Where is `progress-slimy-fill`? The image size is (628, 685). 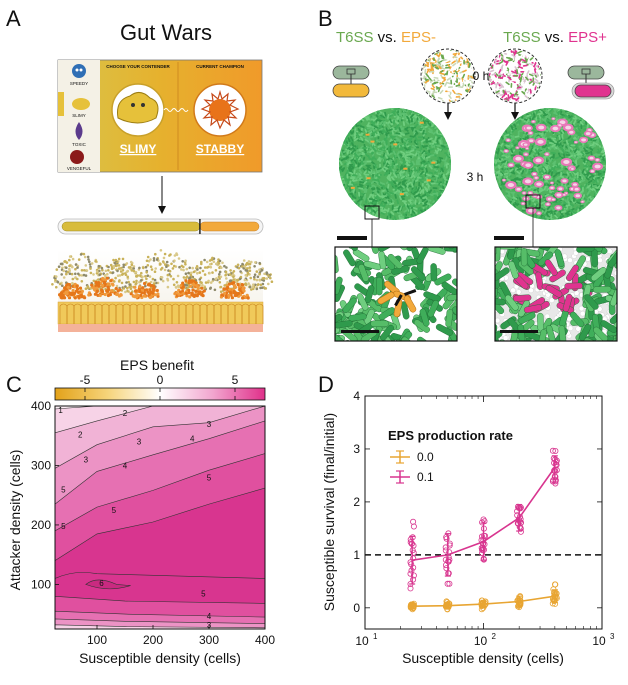
progress-slimy-fill is located at coordinates (131, 226).